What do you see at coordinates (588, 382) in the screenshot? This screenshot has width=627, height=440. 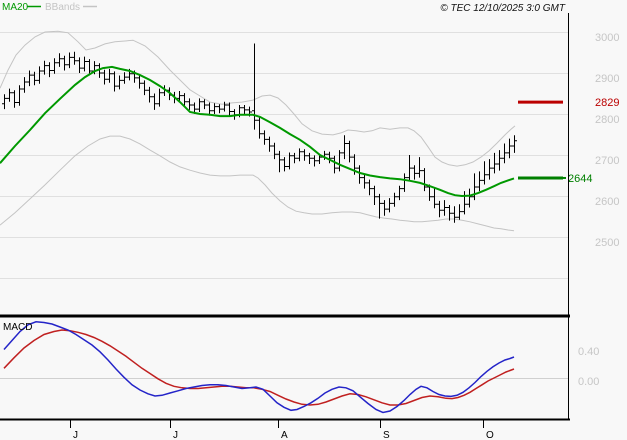 I see `macd-axis-tick-label: 0.00` at bounding box center [588, 382].